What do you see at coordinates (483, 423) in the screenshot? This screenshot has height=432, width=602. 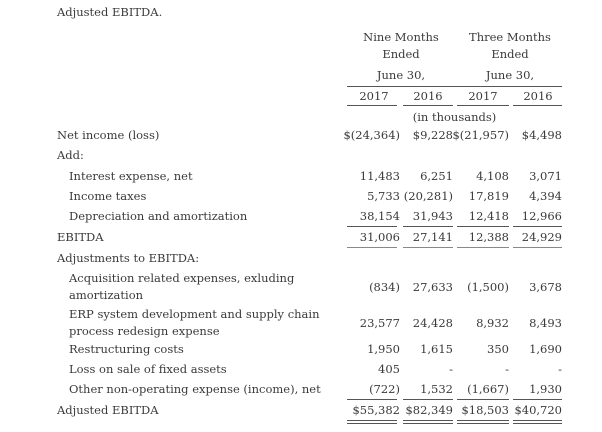 I see `double-rule-3b` at bounding box center [483, 423].